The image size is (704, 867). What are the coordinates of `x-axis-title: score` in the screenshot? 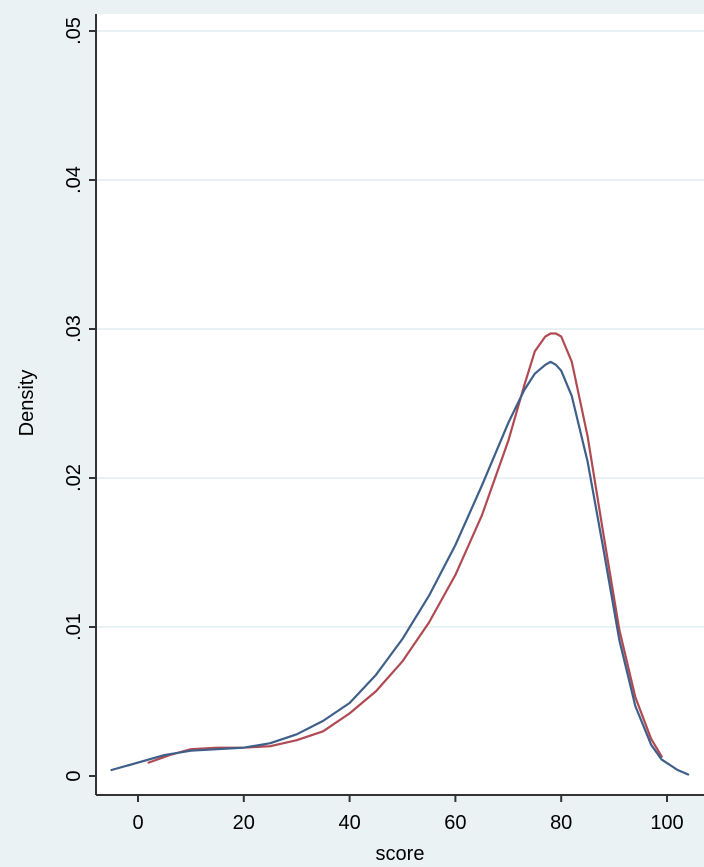 It's located at (400, 854).